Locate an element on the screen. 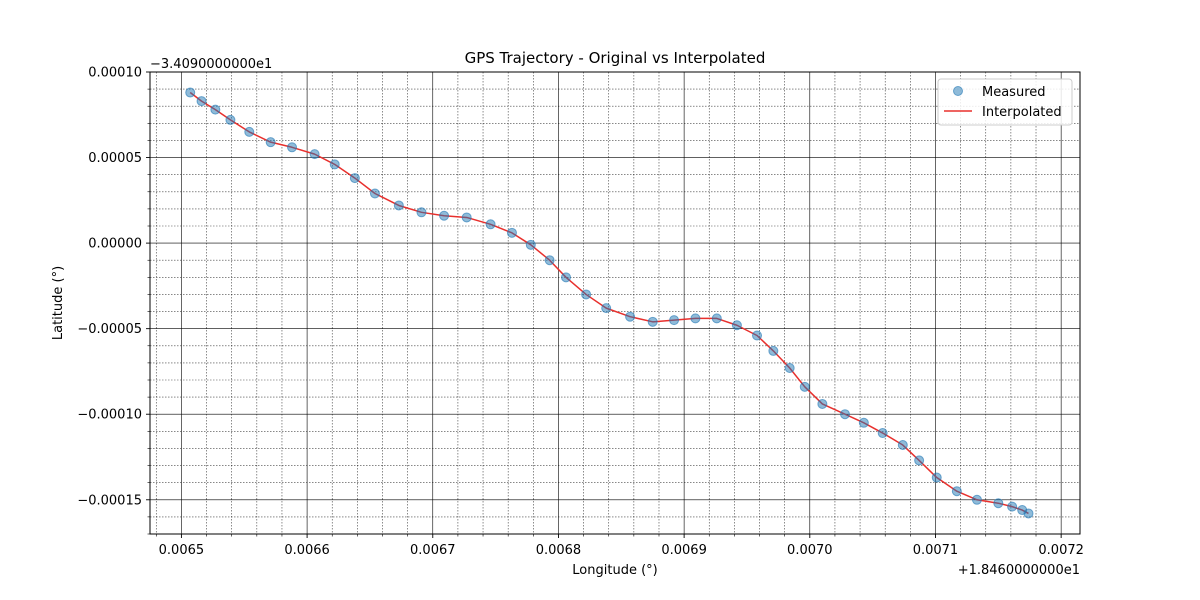  x-axis-offset-label: +1.8460000000e1 is located at coordinates (1019, 570).